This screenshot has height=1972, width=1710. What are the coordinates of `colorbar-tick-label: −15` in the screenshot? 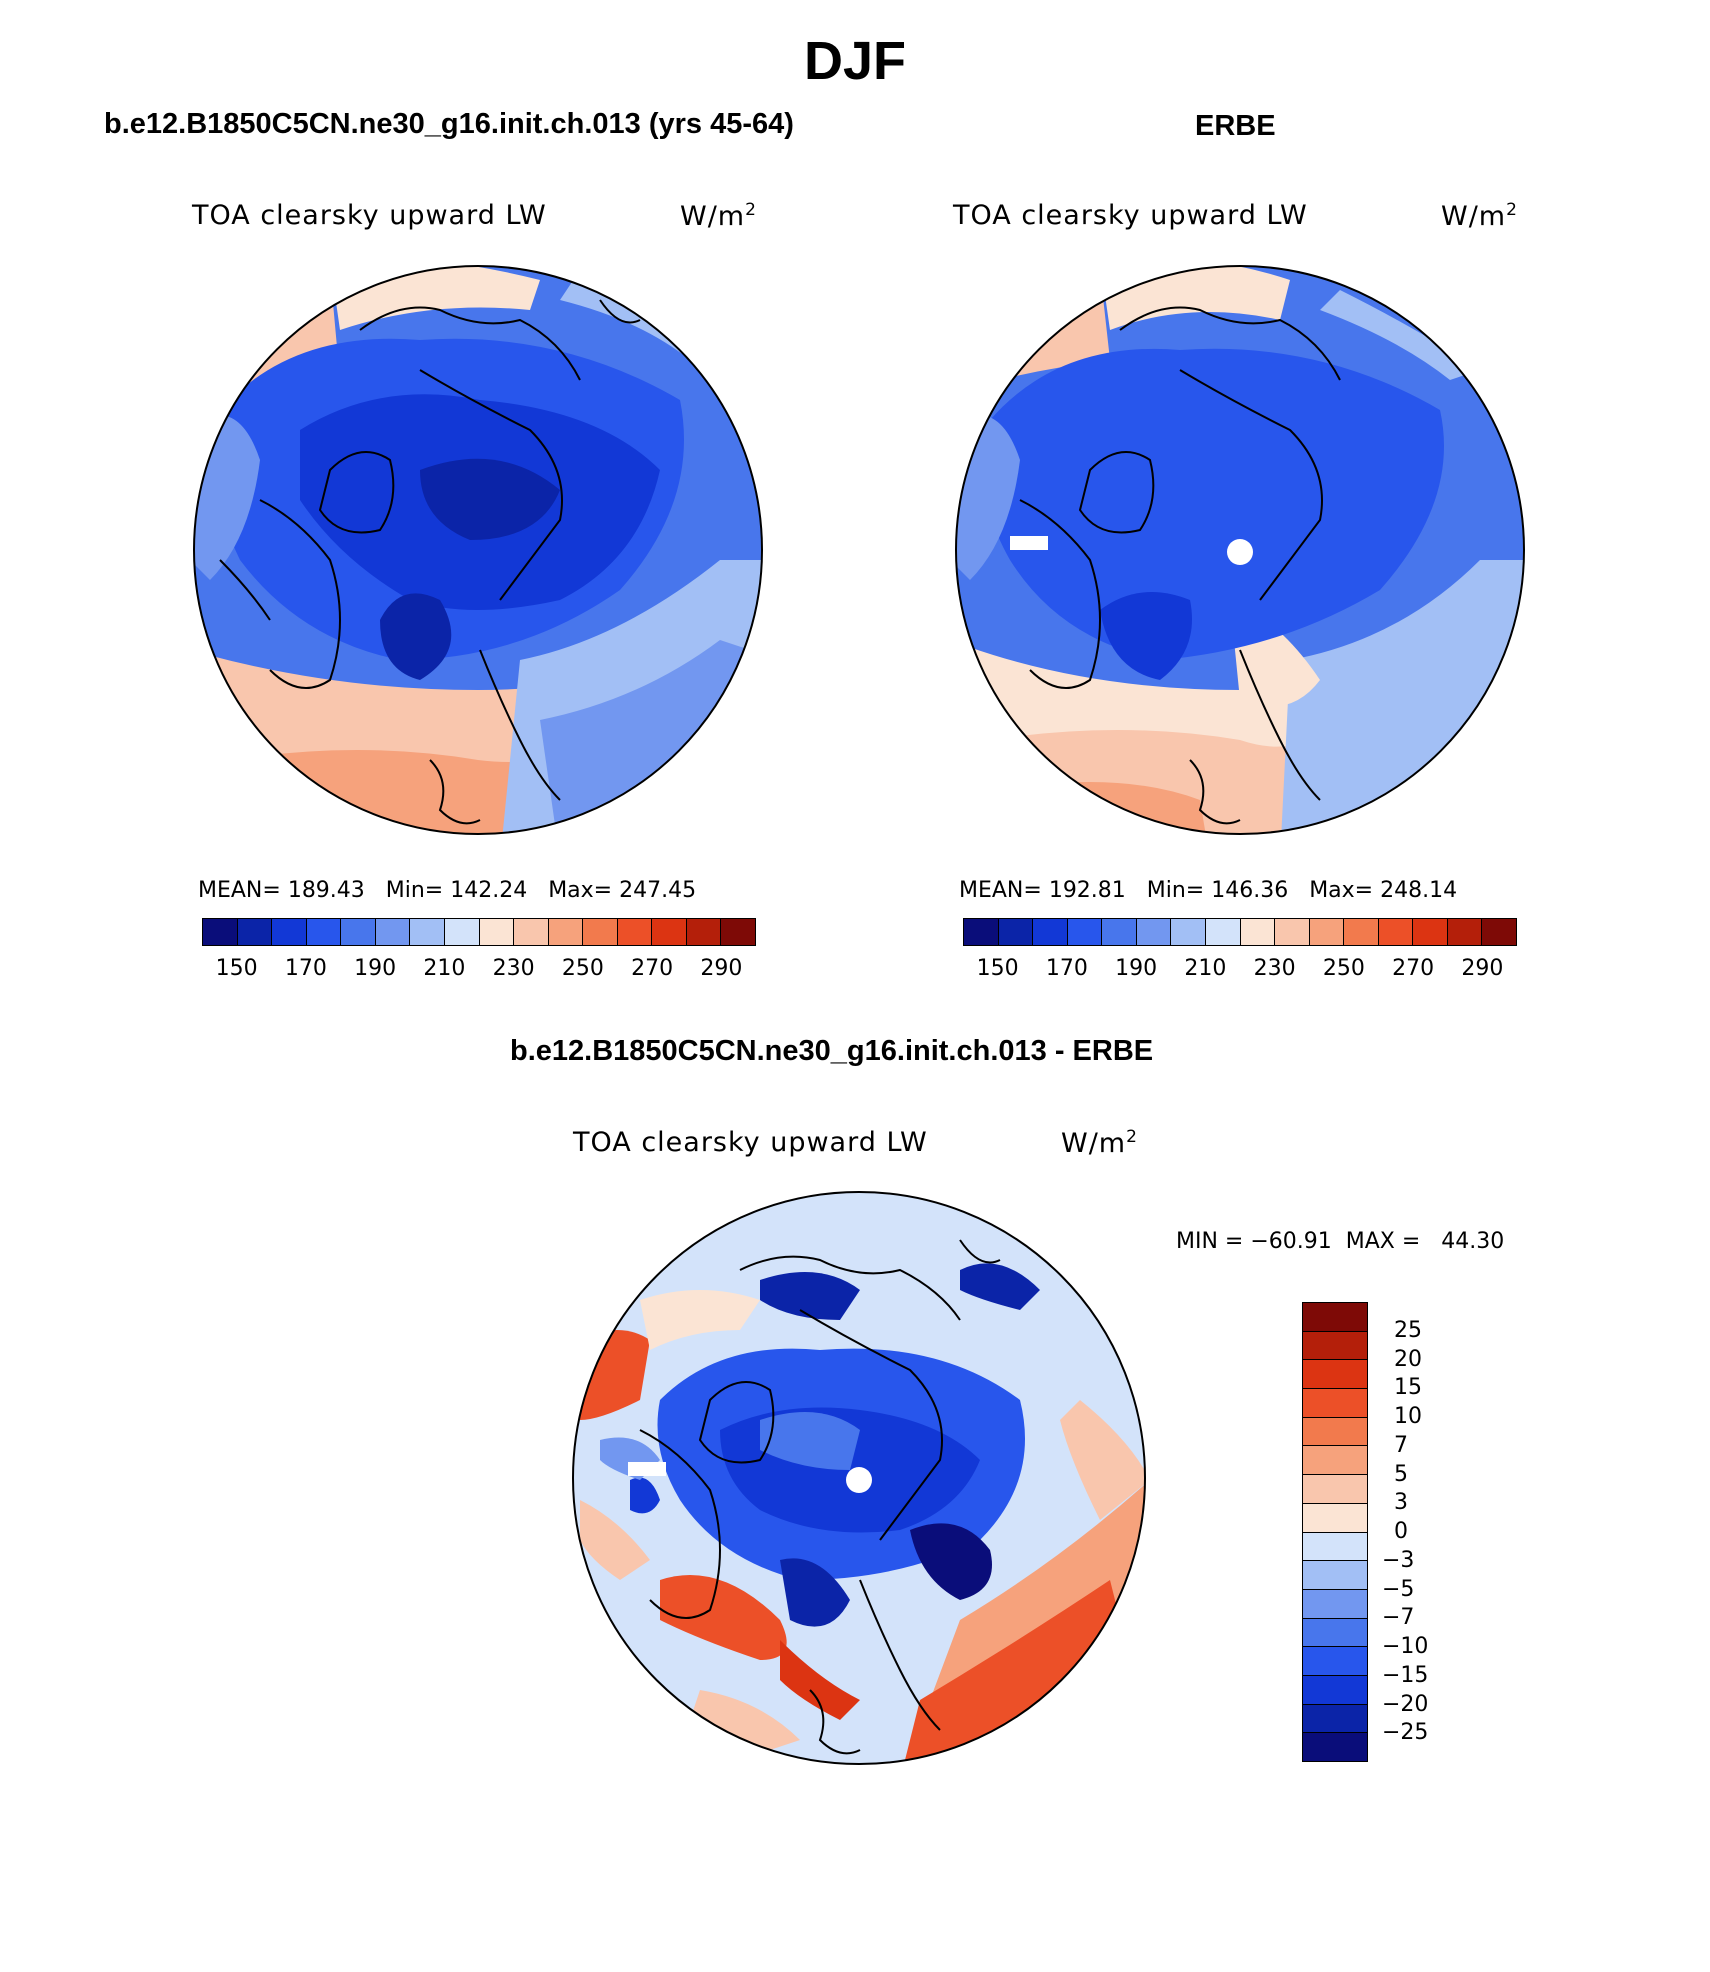 It's located at (1405, 1675).